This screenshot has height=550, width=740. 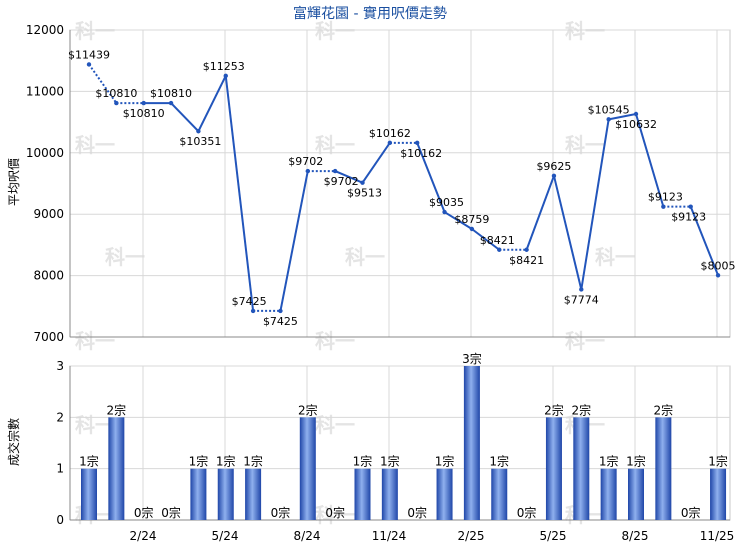 What do you see at coordinates (370, 13) in the screenshot?
I see `chart-title: 富輝花園 - 實用呎價走勢` at bounding box center [370, 13].